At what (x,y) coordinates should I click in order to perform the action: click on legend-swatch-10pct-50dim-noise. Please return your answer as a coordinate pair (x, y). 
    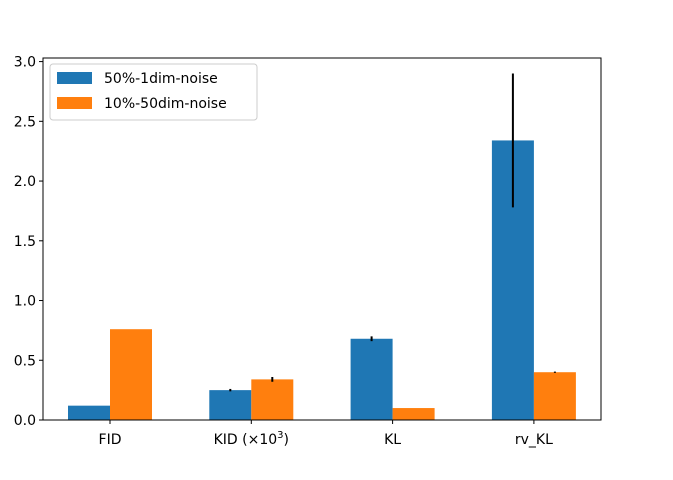
    Looking at the image, I should click on (74, 103).